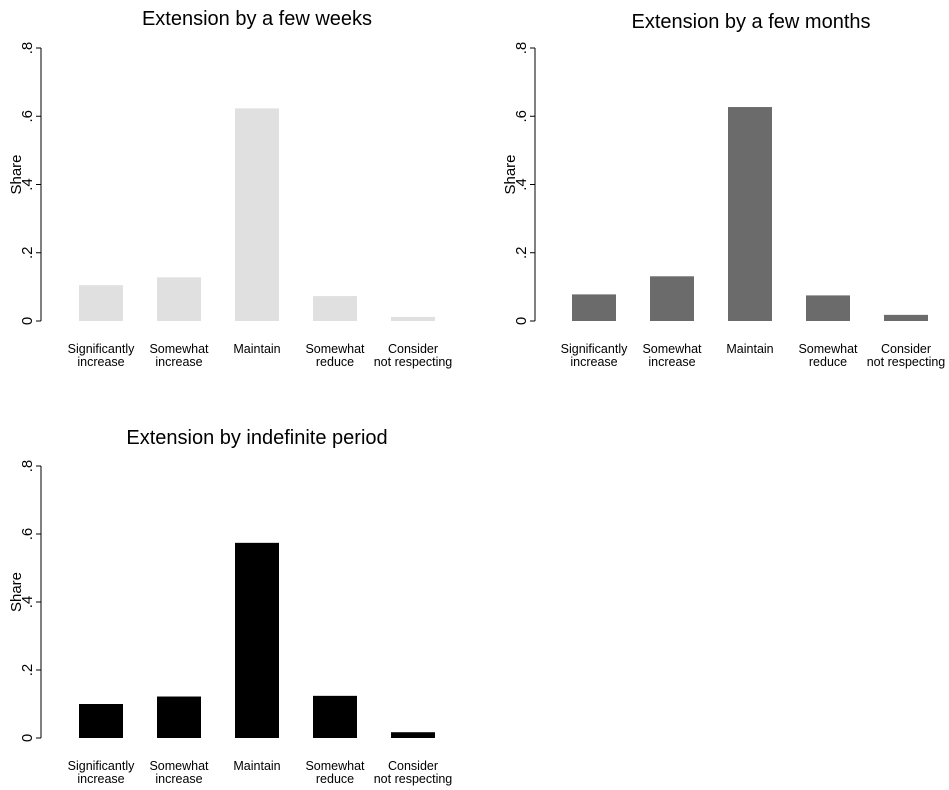 This screenshot has width=949, height=790. Describe the element at coordinates (256, 438) in the screenshot. I see `chart-title: Extension by indefinite period` at that location.